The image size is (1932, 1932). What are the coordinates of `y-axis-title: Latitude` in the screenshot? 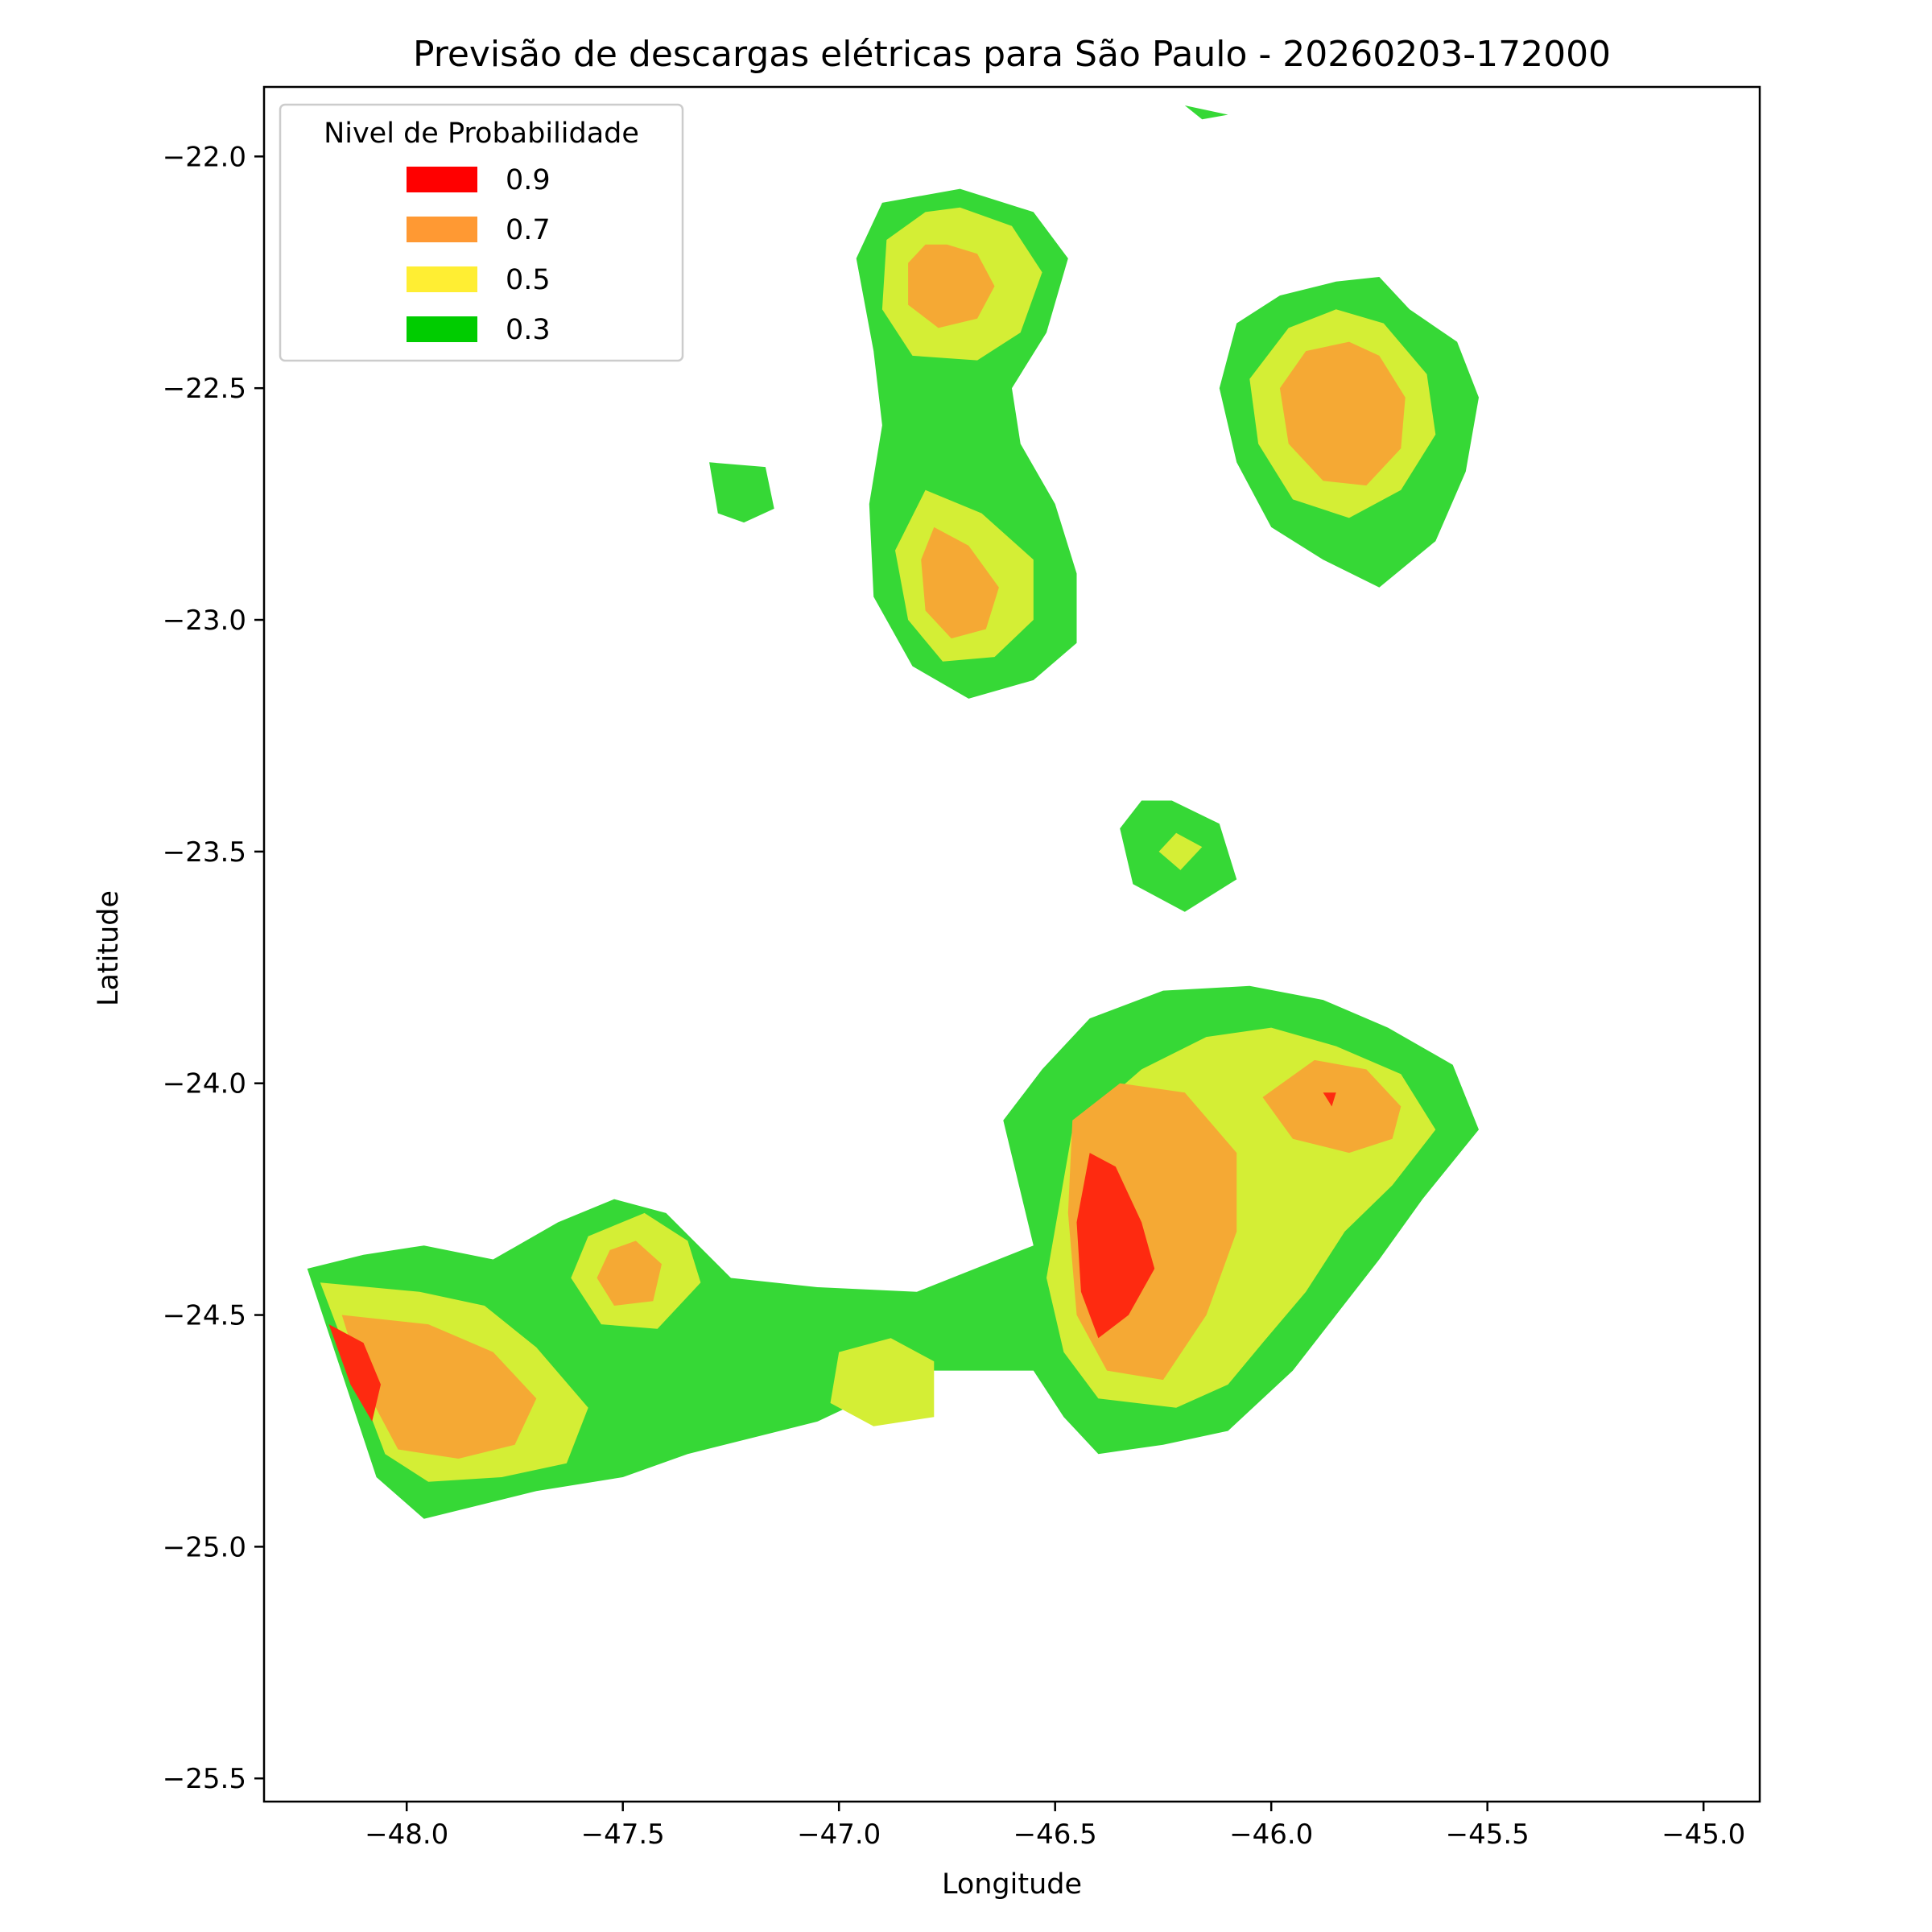 It's located at (109, 948).